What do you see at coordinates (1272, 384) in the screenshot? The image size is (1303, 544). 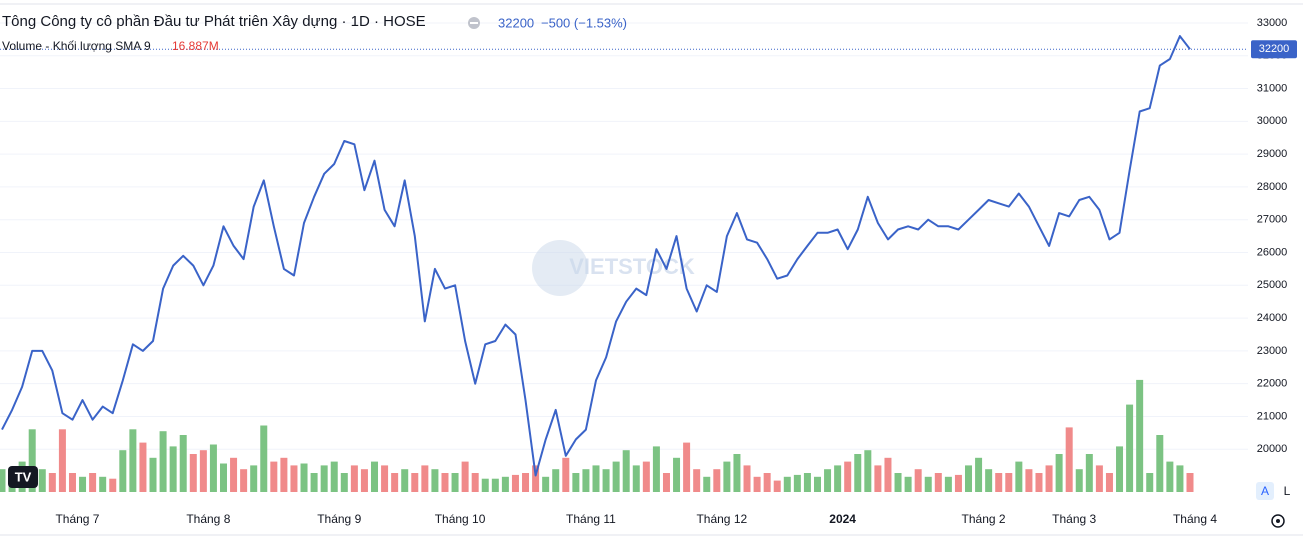 I see `y-tick-label: 22000` at bounding box center [1272, 384].